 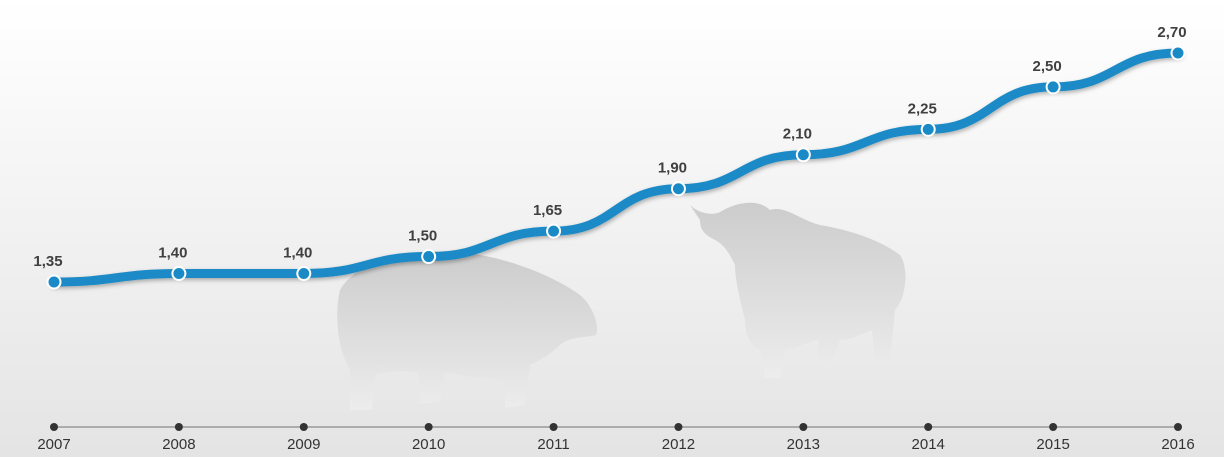 I want to click on data-label: 1,90, so click(x=672, y=168).